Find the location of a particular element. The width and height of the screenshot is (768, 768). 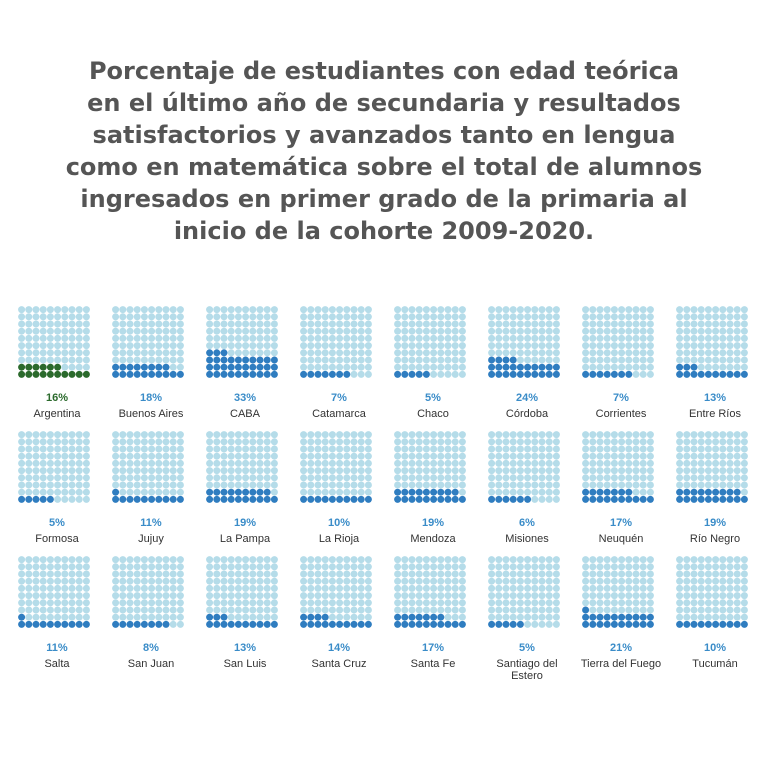

value-label: 5% is located at coordinates (527, 648).